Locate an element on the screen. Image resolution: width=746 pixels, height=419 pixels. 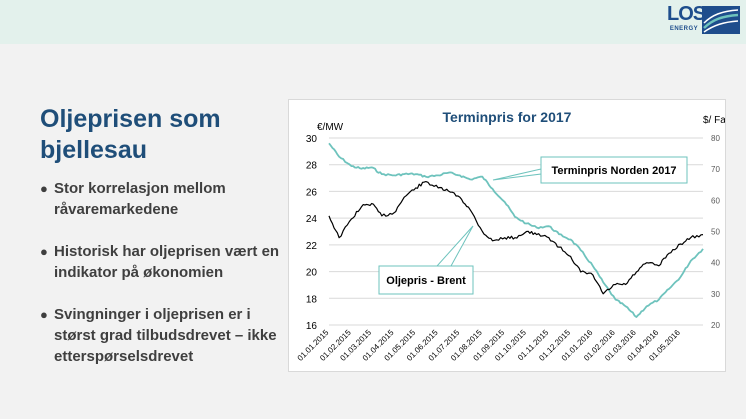
chart-title: Terminpris for 2017 is located at coordinates (507, 117).